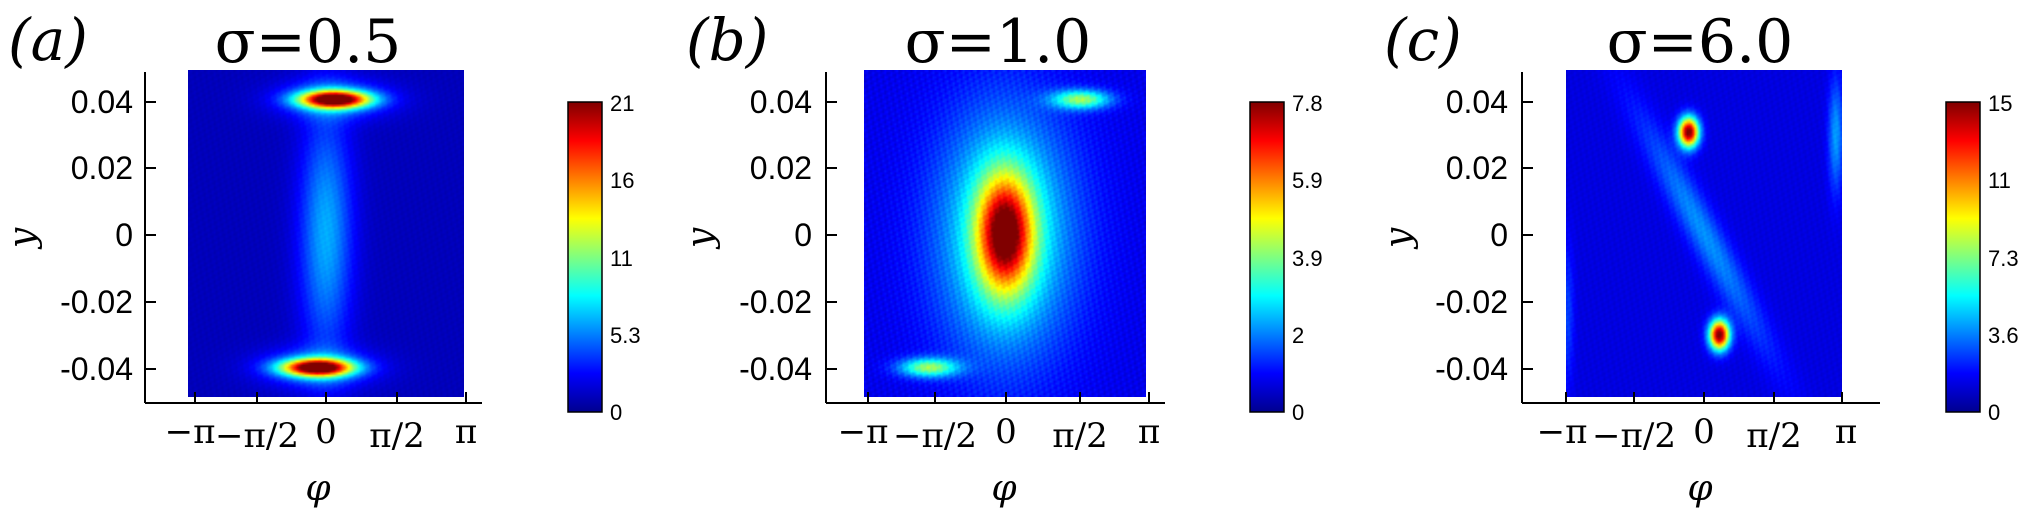 This screenshot has width=2037, height=511. Describe the element at coordinates (1471, 302) in the screenshot. I see `y-tick-label-c-4: -0.02` at that location.